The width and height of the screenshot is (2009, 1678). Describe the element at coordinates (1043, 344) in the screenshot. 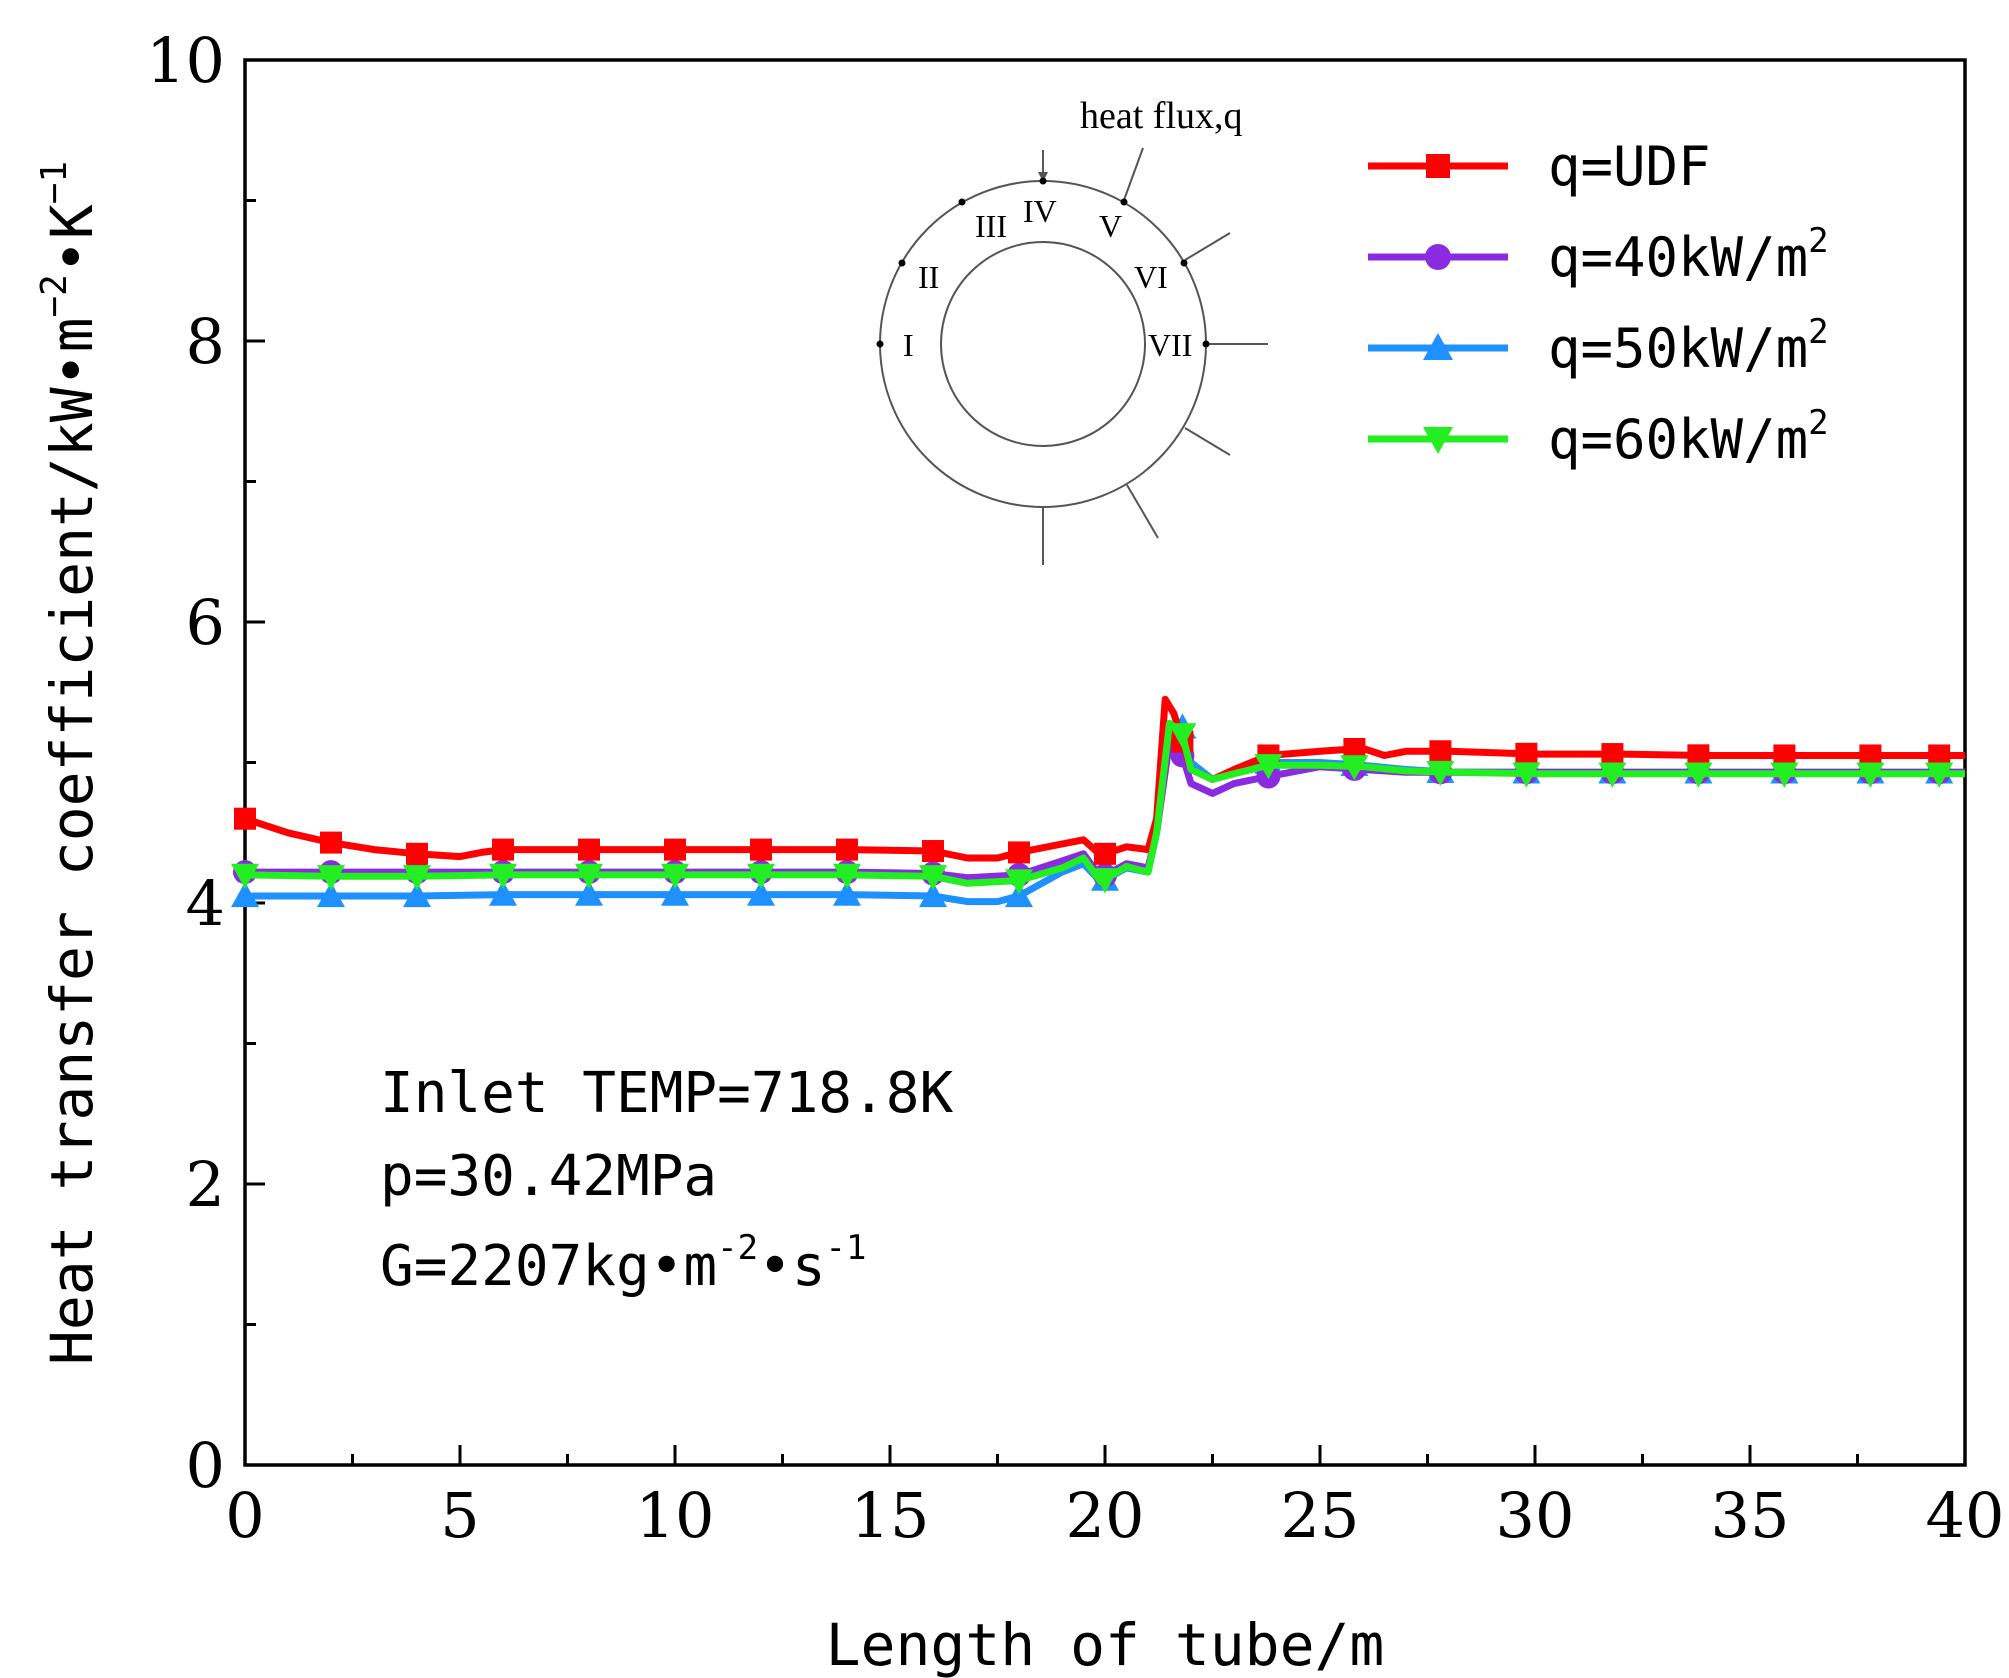

I see `inner-tube-wall` at that location.